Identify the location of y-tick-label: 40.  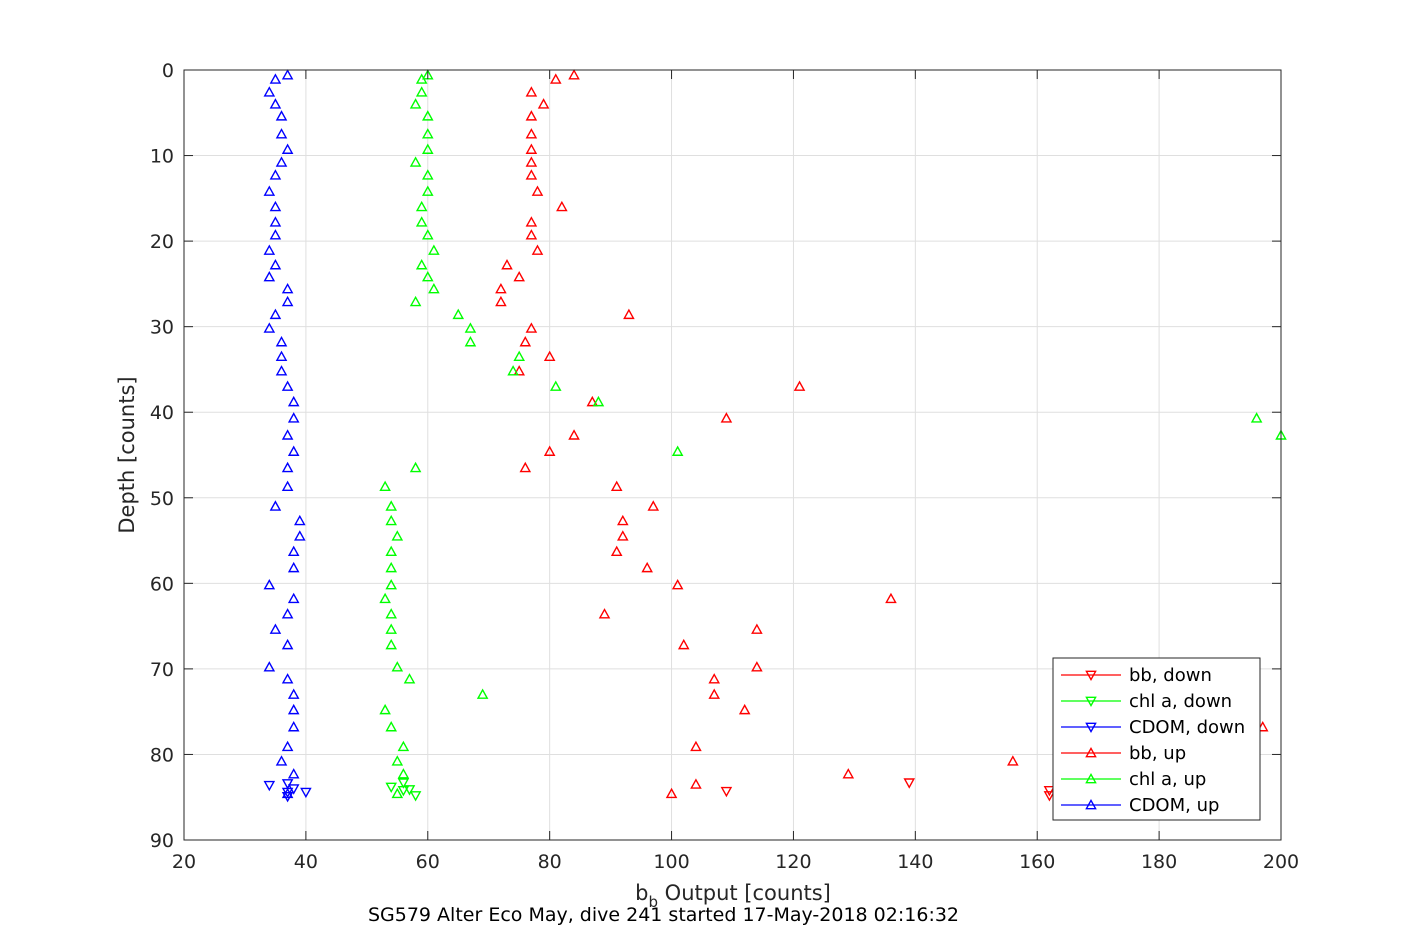
(162, 413).